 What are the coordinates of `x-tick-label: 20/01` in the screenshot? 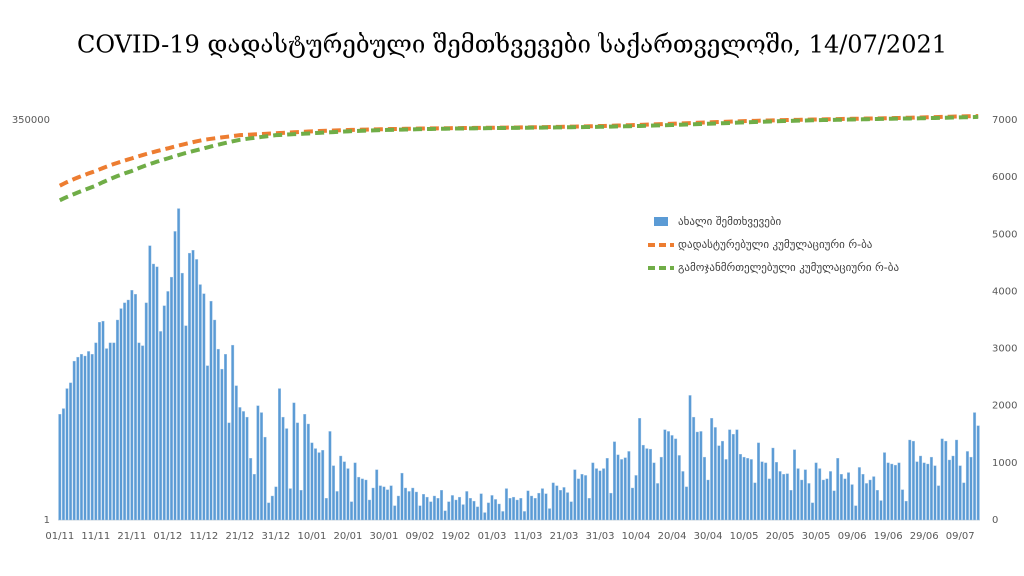 It's located at (348, 536).